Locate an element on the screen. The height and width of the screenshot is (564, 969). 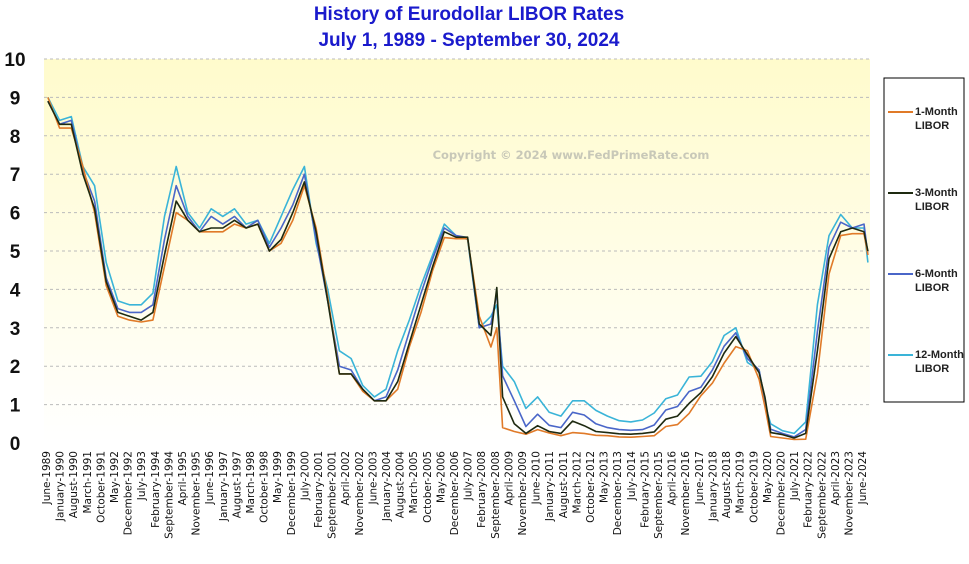
x-tick-label: February-1994 is located at coordinates (156, 489).